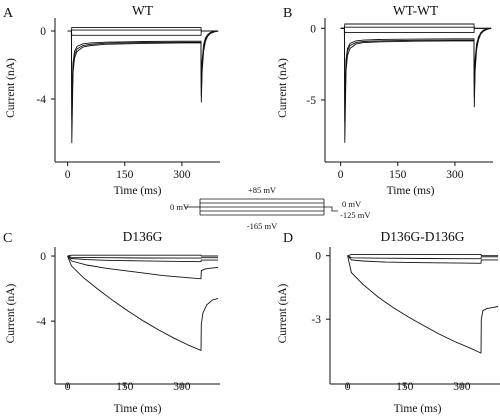 The width and height of the screenshot is (500, 420). Describe the element at coordinates (180, 207) in the screenshot. I see `protocol-hold-label: 0 mV` at that location.